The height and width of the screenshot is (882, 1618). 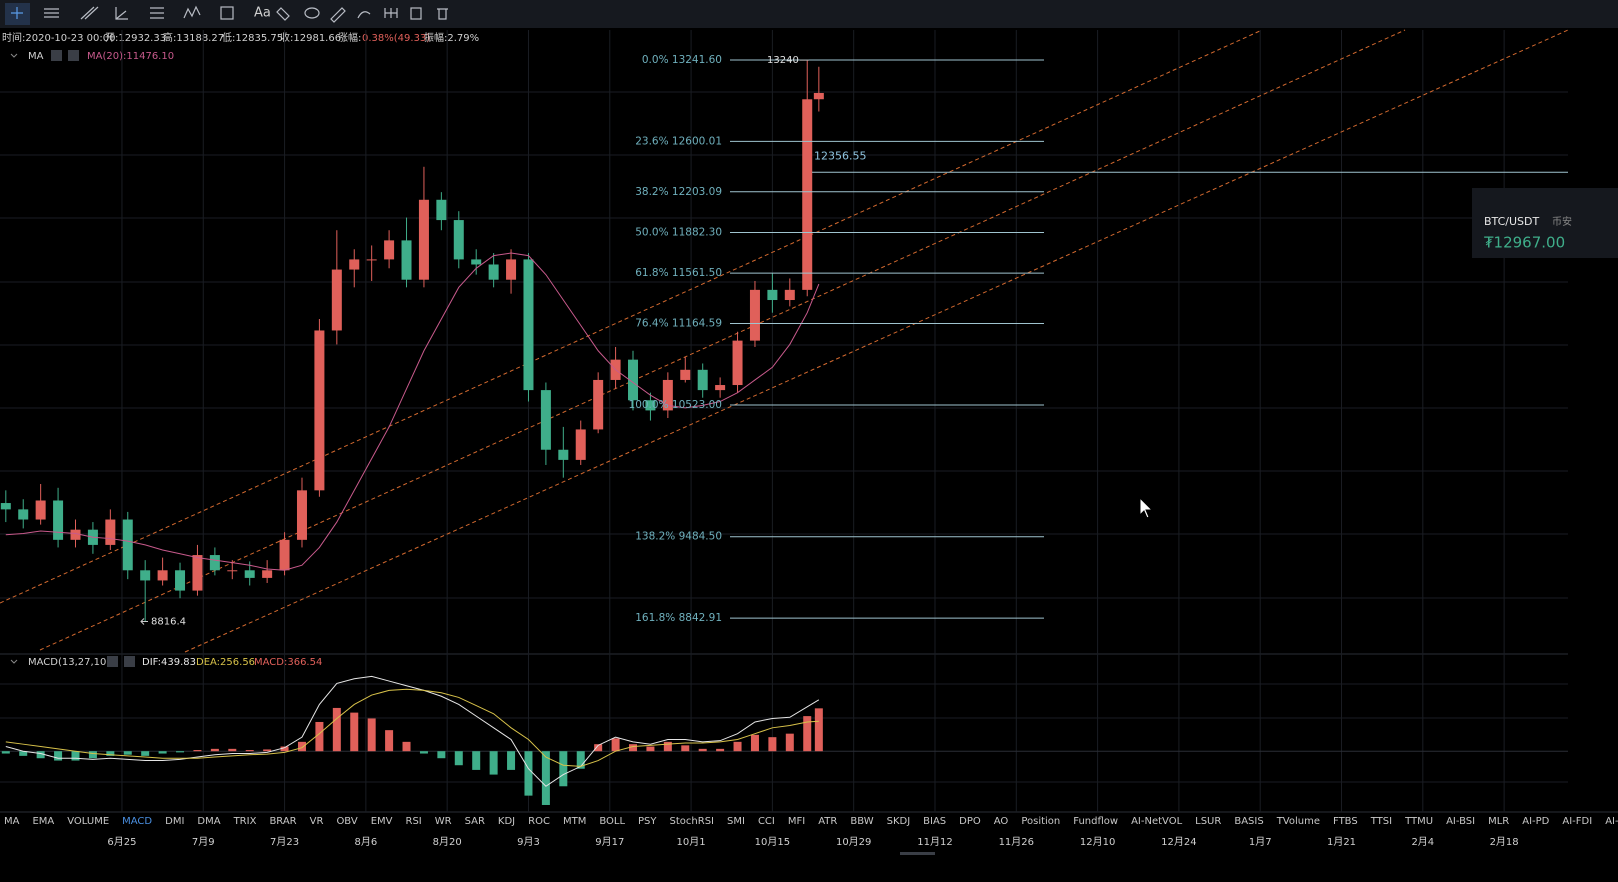 What do you see at coordinates (413, 821) in the screenshot?
I see `indicator-button: RSI` at bounding box center [413, 821].